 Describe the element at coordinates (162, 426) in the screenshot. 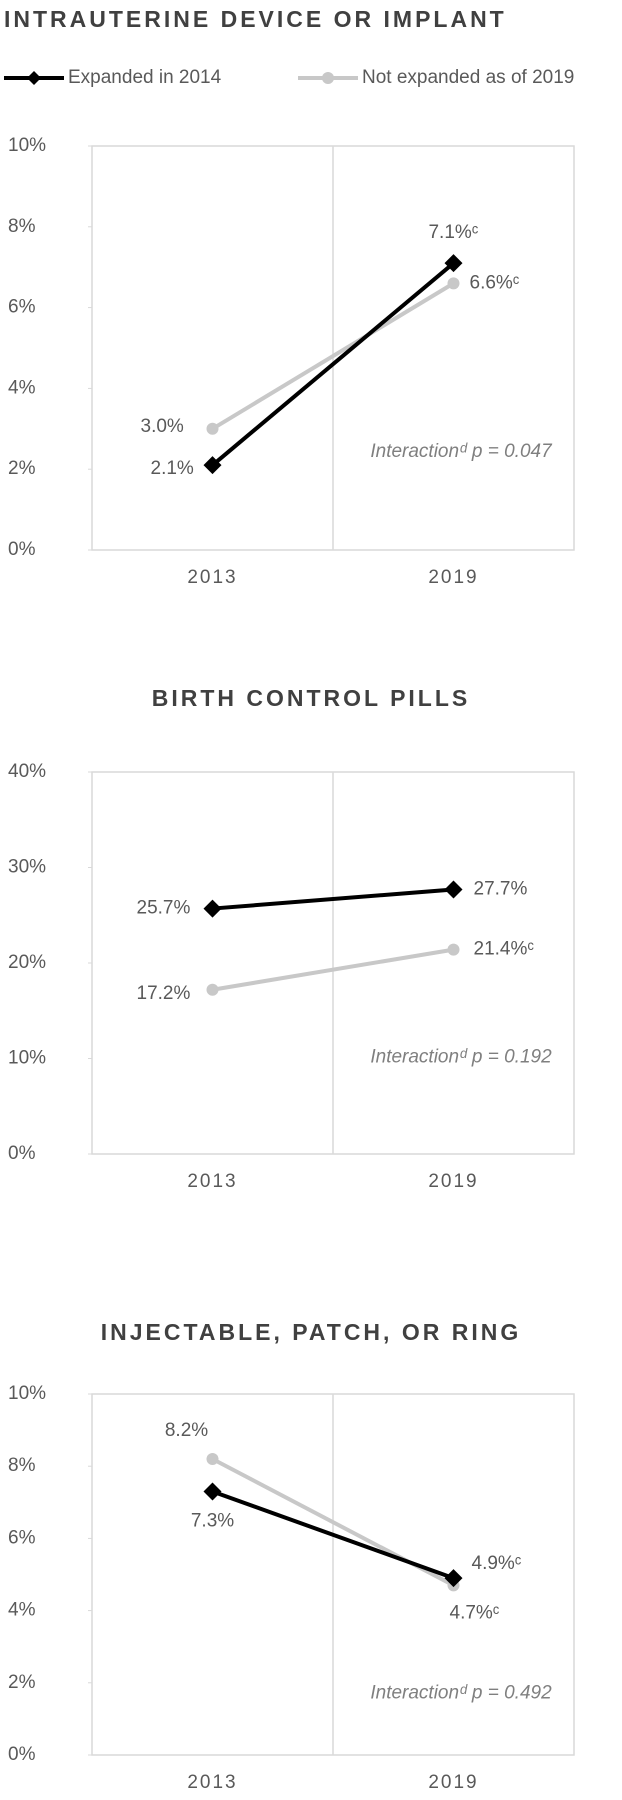

I see `value-label: 3.0%` at that location.